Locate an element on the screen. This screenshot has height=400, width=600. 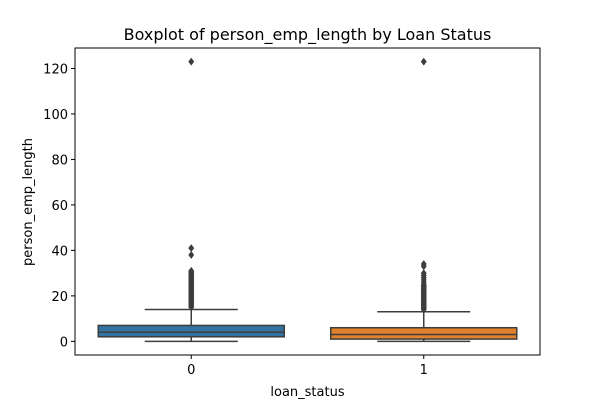
y-tick-label: 80 is located at coordinates (59, 160).